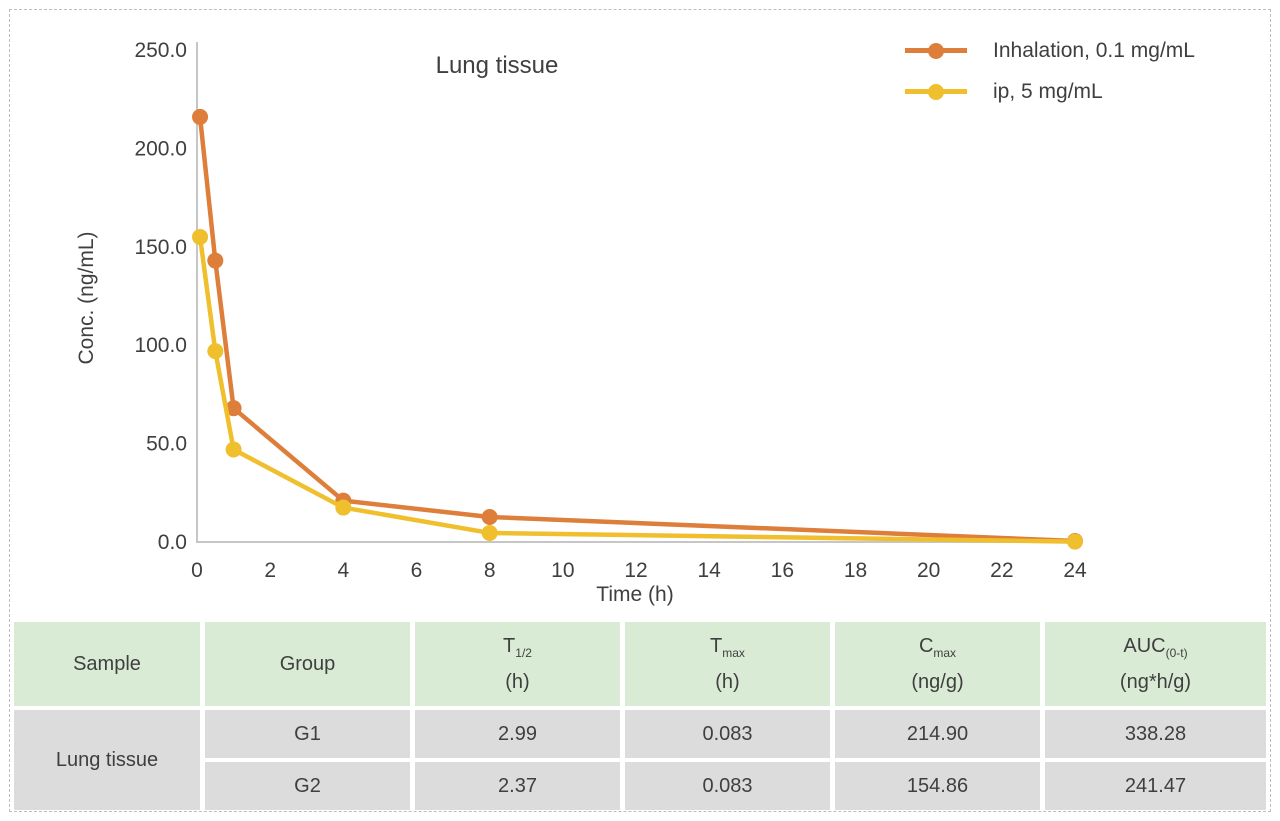  What do you see at coordinates (635, 594) in the screenshot?
I see `x-axis-title: Time (h)` at bounding box center [635, 594].